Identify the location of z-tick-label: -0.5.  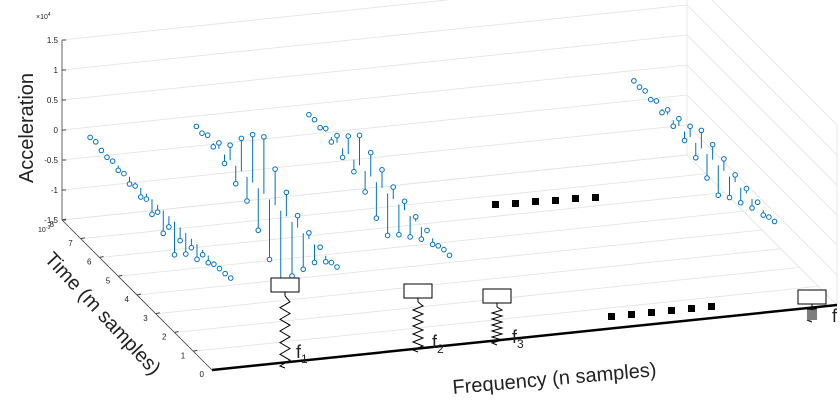
(51, 160).